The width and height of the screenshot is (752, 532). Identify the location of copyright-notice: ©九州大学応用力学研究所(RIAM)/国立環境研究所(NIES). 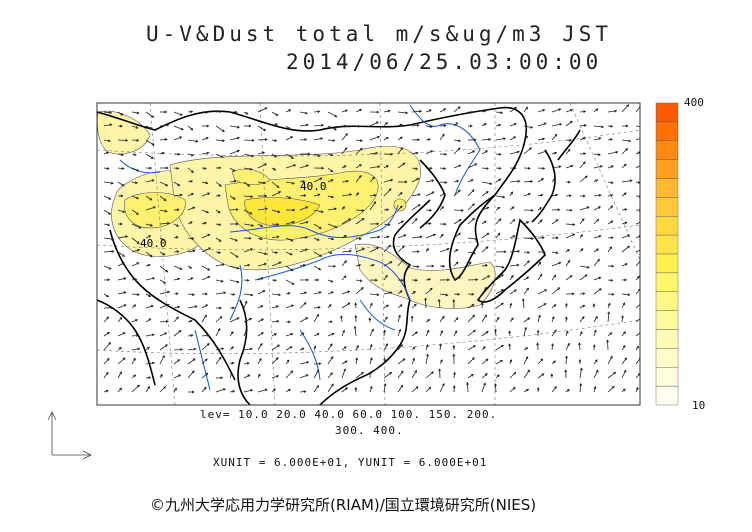
(343, 505).